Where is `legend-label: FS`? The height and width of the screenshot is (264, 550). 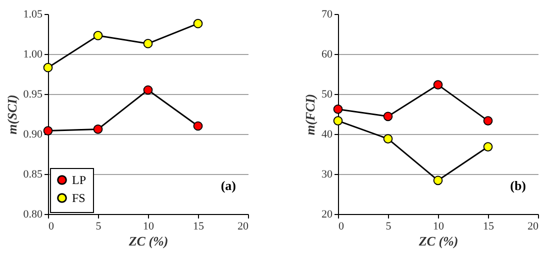
legend-label: FS is located at coordinates (79, 198).